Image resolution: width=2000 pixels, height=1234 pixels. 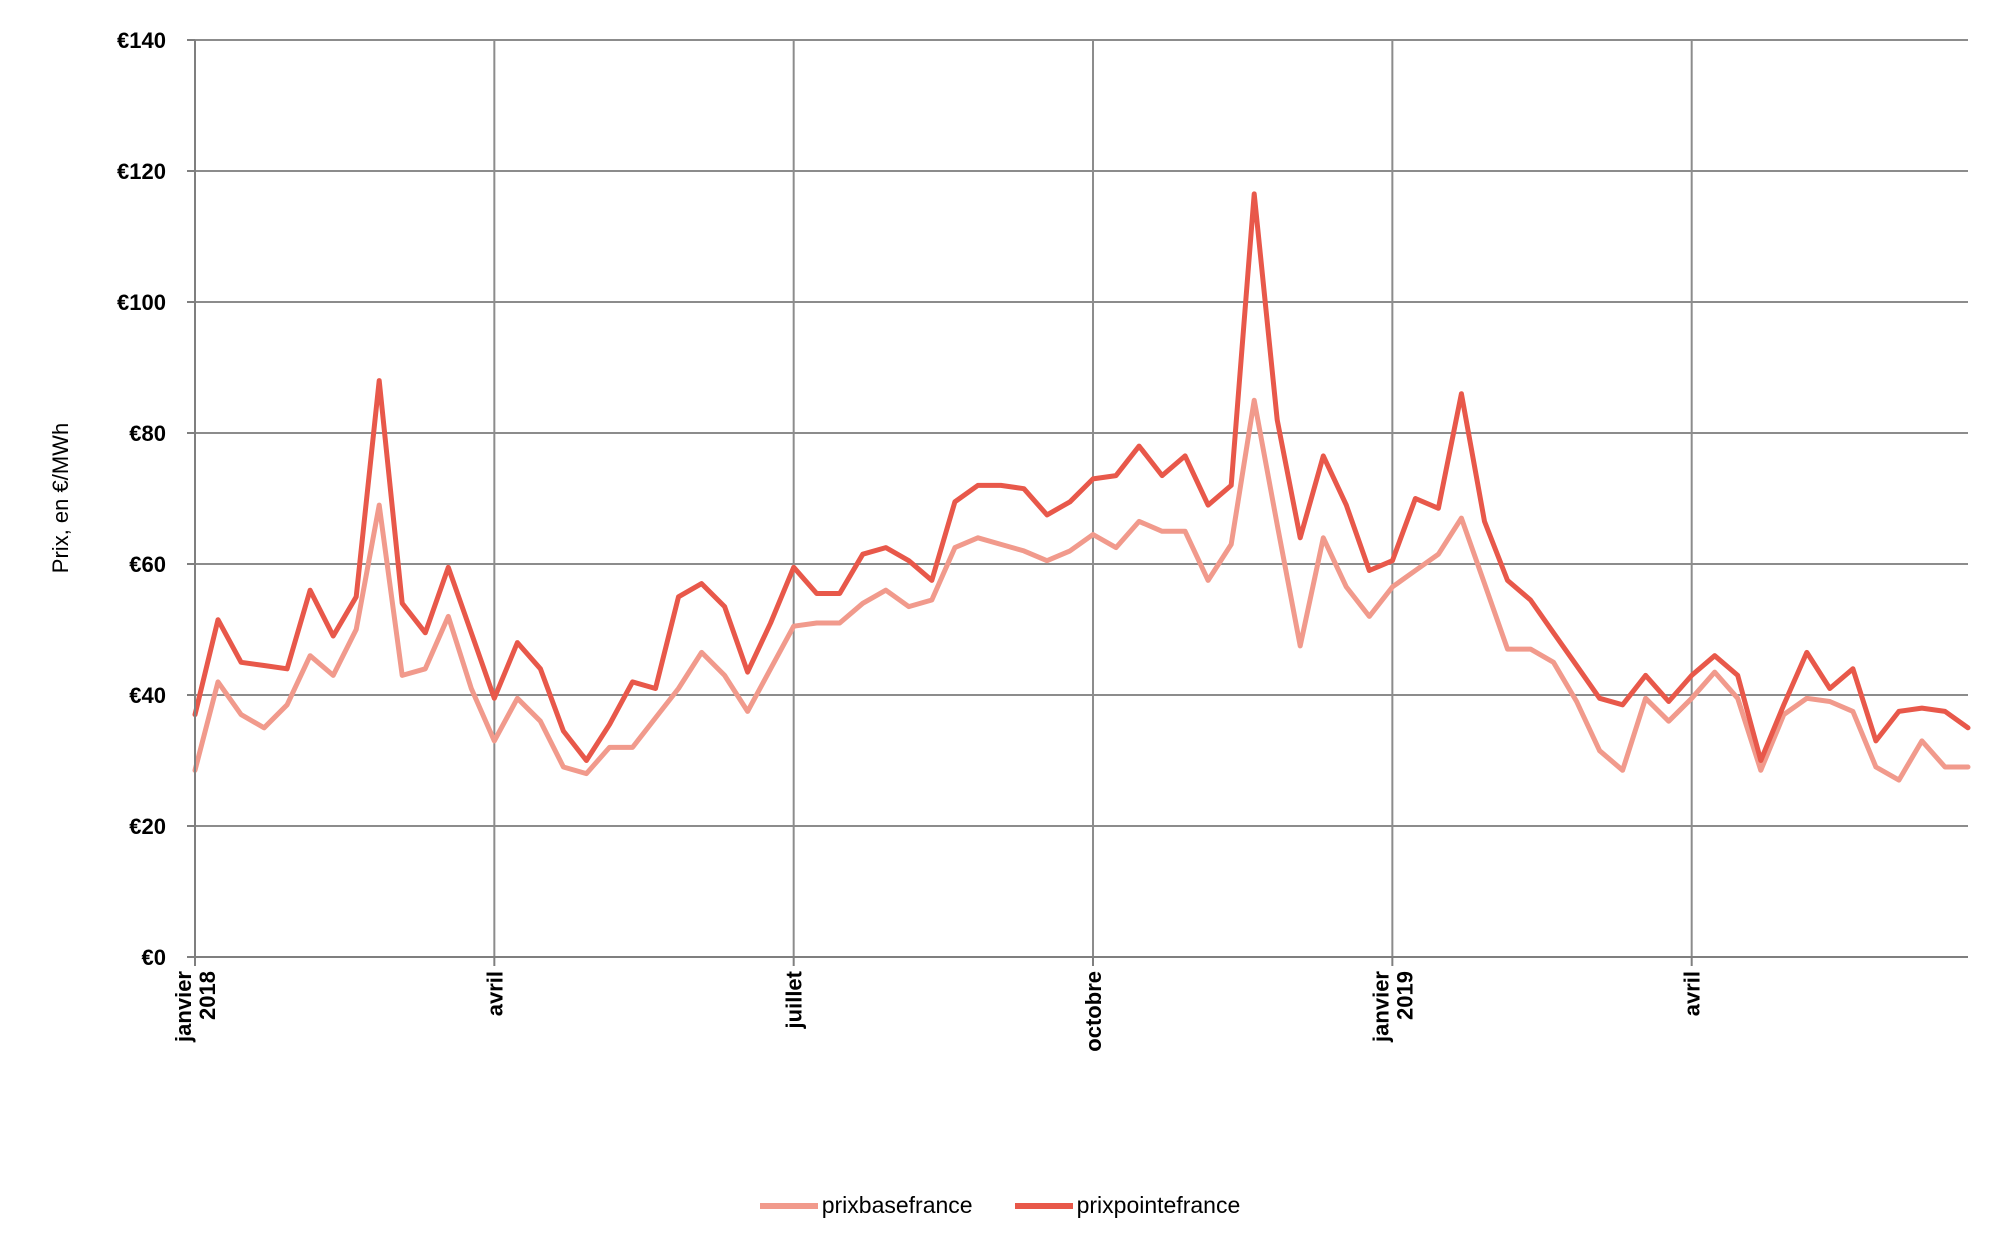 What do you see at coordinates (141, 40) in the screenshot?
I see `y-tick-label: €140` at bounding box center [141, 40].